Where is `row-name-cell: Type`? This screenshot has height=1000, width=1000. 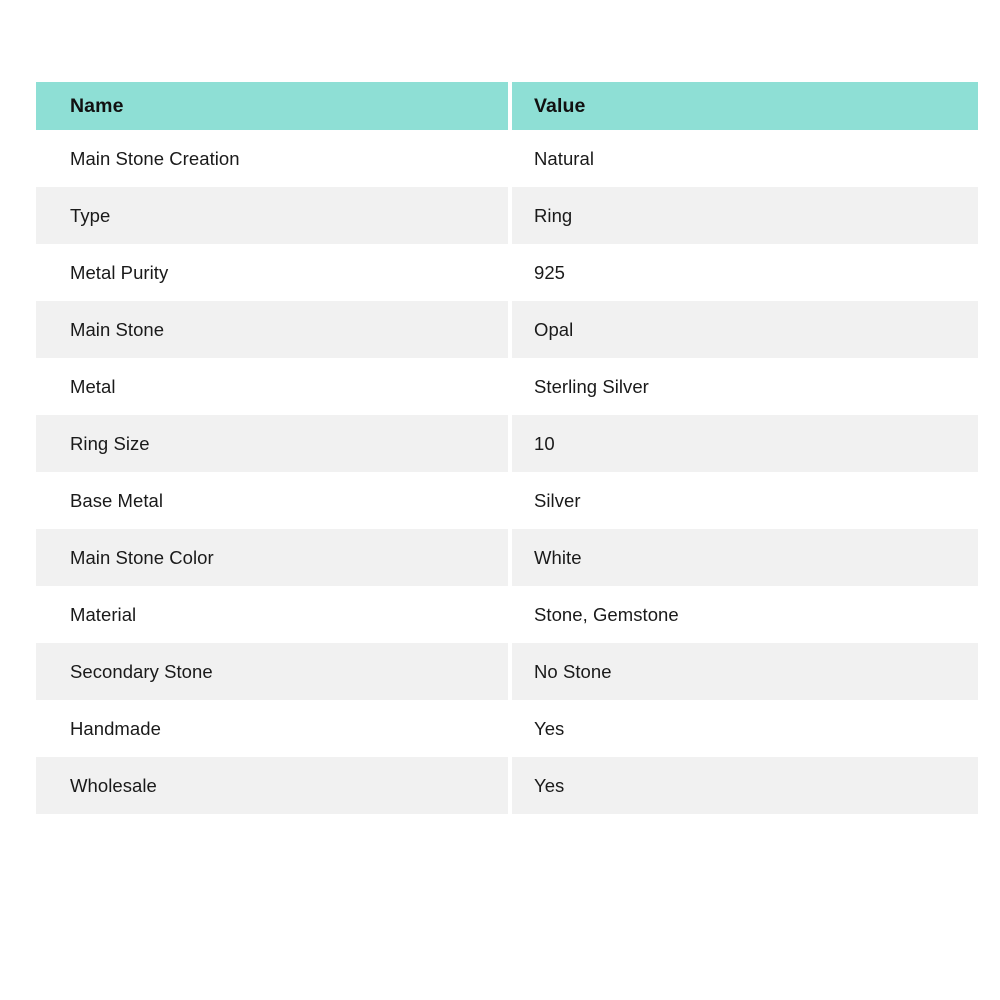
row-name-cell: Type is located at coordinates (272, 215).